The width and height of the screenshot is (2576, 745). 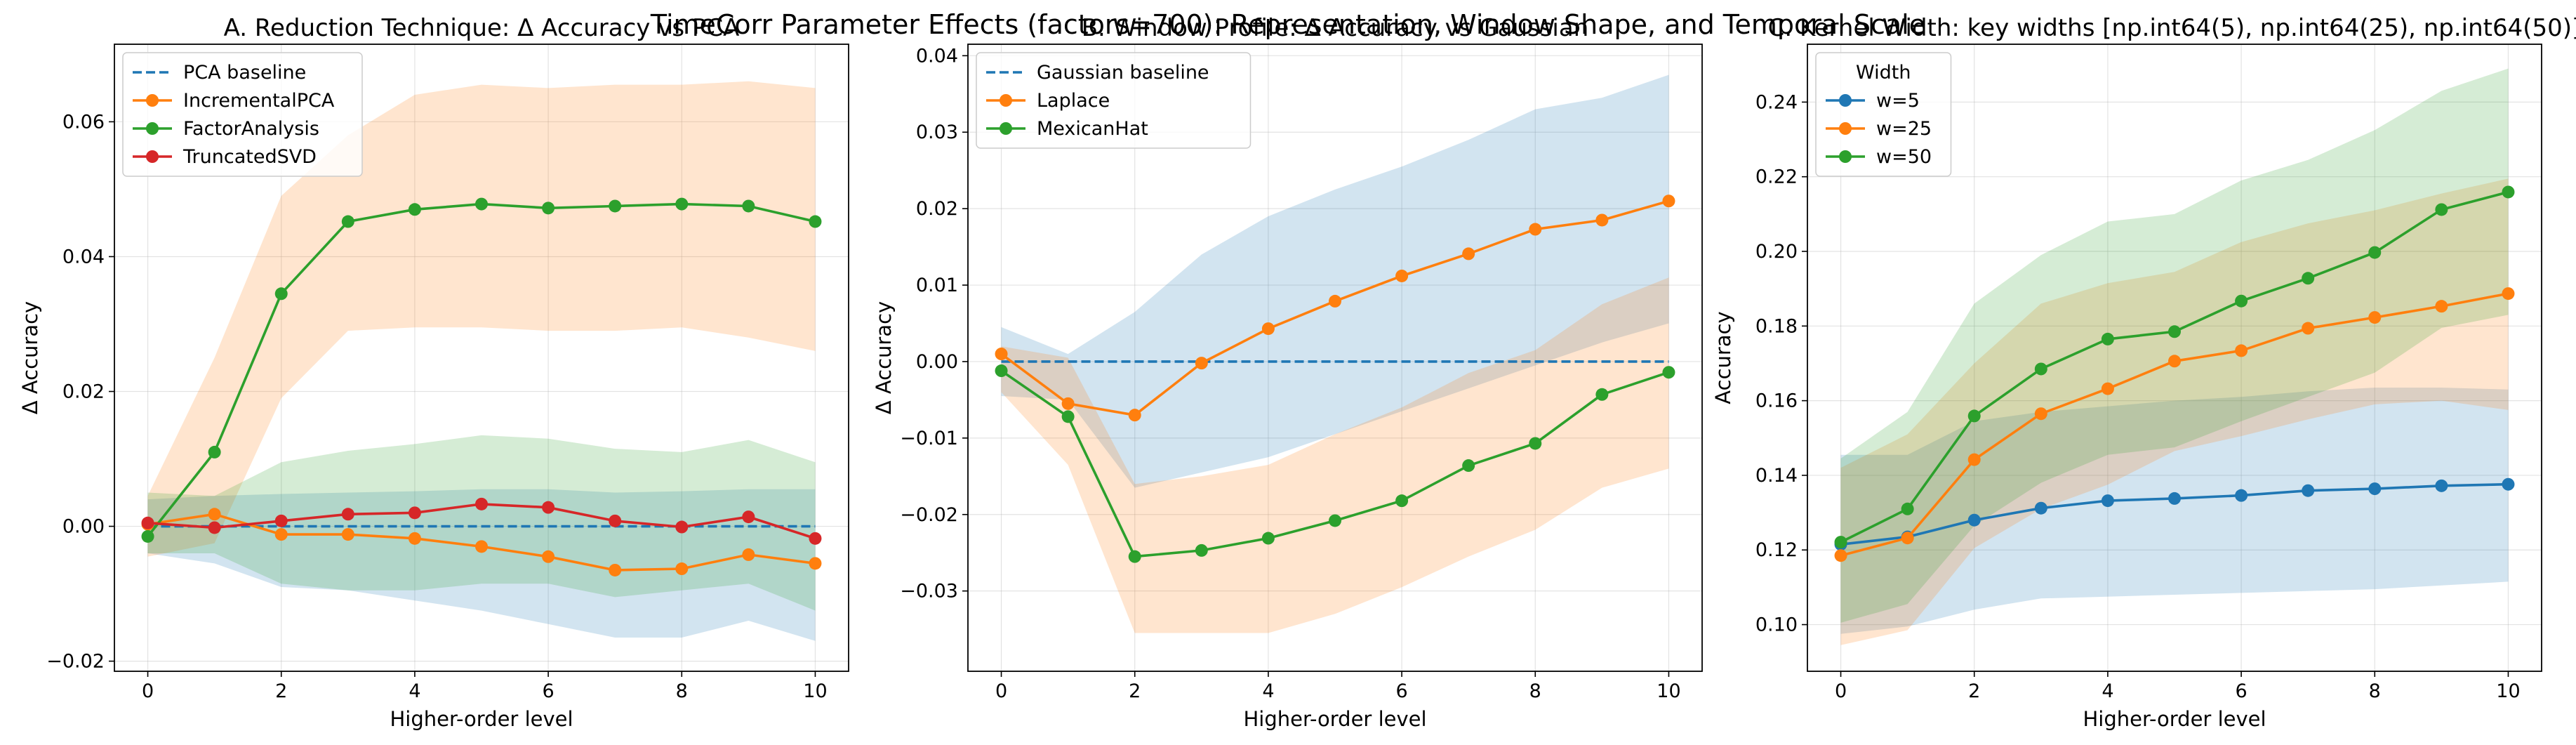 What do you see at coordinates (1335, 281) in the screenshot?
I see `band-gaussian-baseline` at bounding box center [1335, 281].